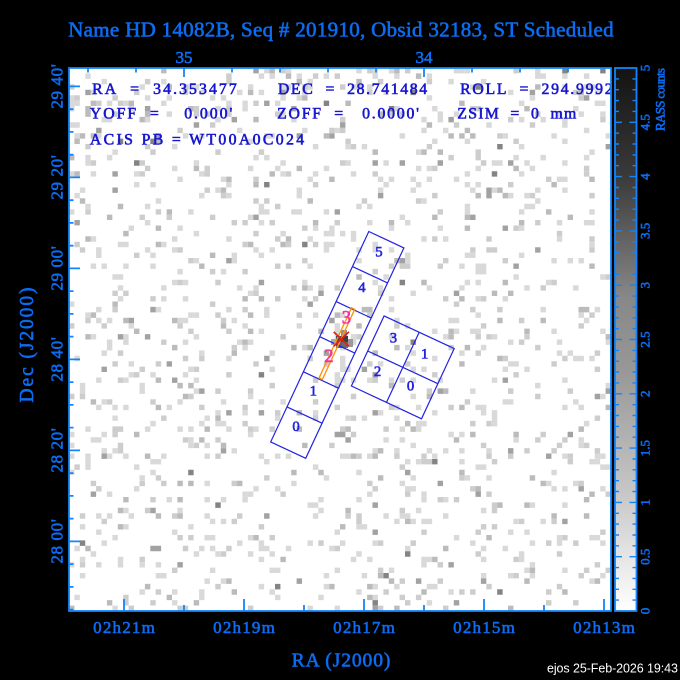  I want to click on svg-text: 3.5, so click(645, 231).